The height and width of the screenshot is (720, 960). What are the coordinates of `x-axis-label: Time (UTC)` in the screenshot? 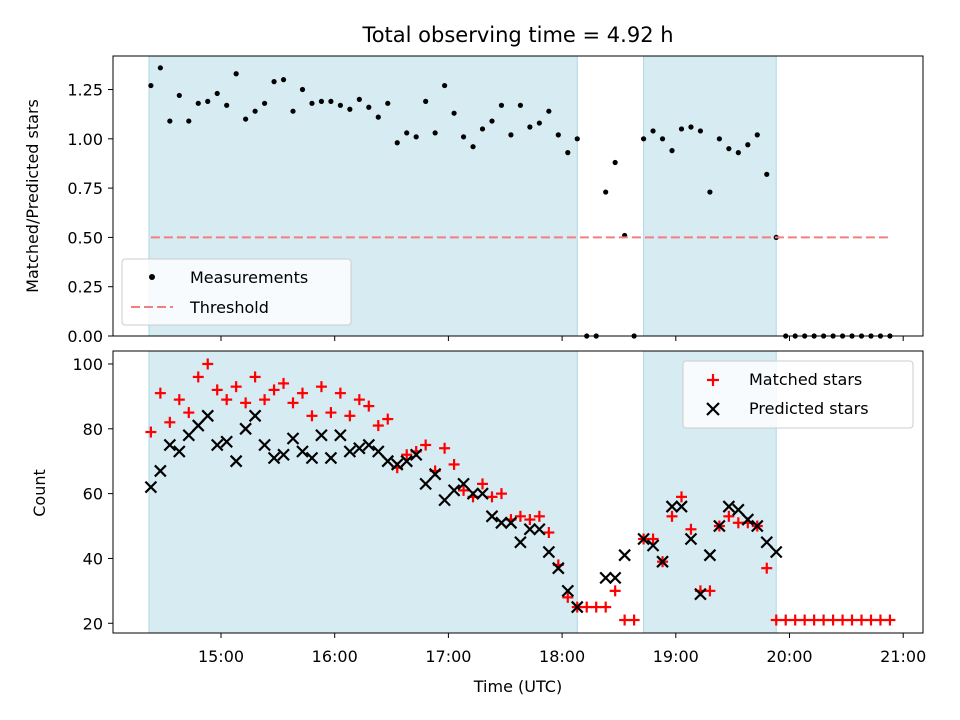 It's located at (517, 686).